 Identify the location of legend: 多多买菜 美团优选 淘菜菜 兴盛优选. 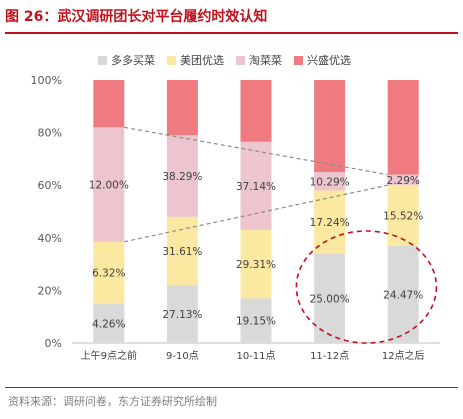
(230, 60).